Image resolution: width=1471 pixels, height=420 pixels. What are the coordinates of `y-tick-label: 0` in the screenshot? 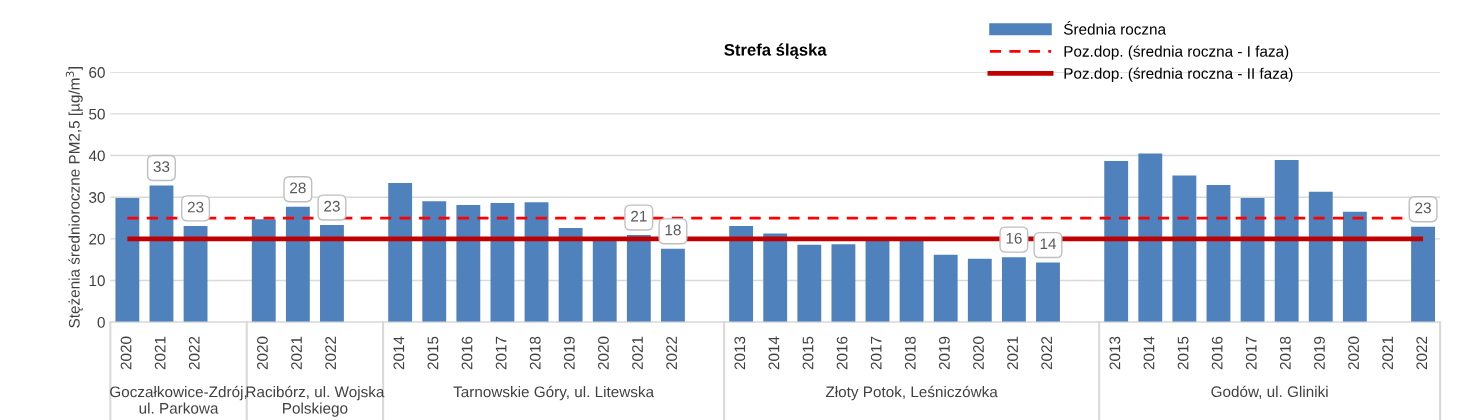 It's located at (101, 322).